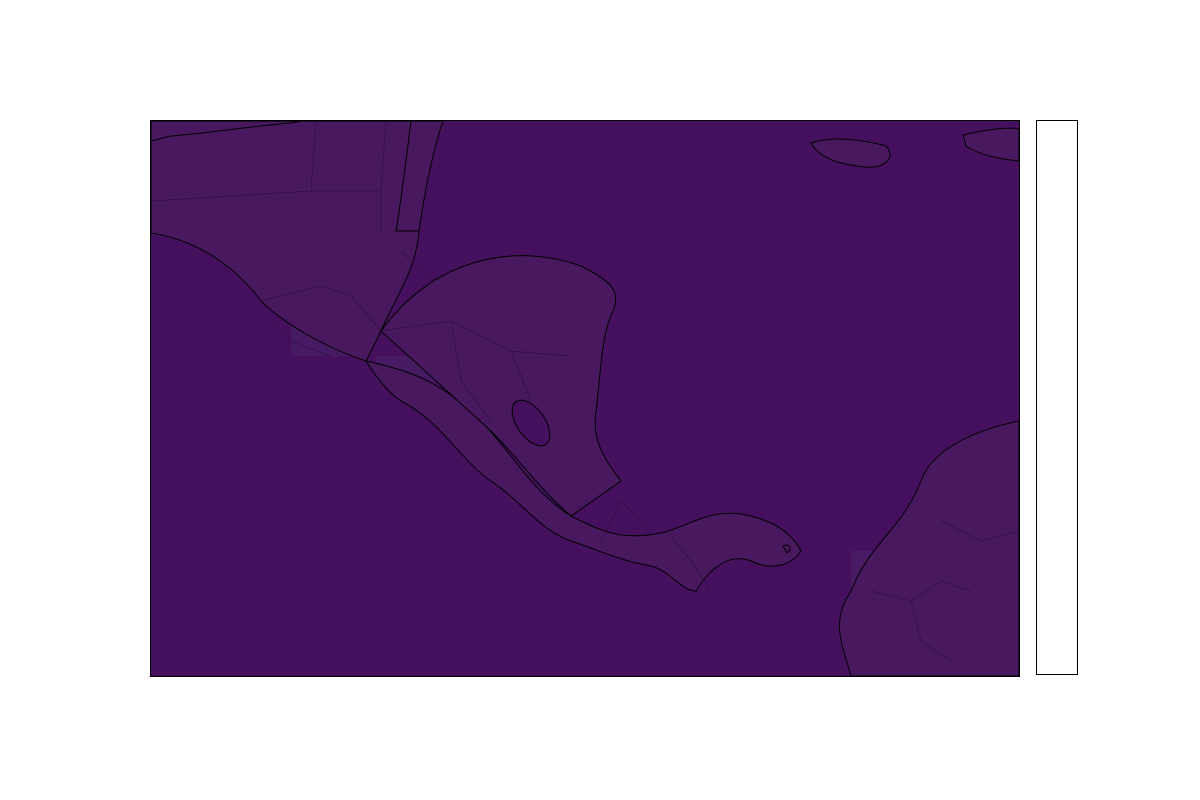 The height and width of the screenshot is (800, 1200). I want to click on cuba-edge, so click(226, 131).